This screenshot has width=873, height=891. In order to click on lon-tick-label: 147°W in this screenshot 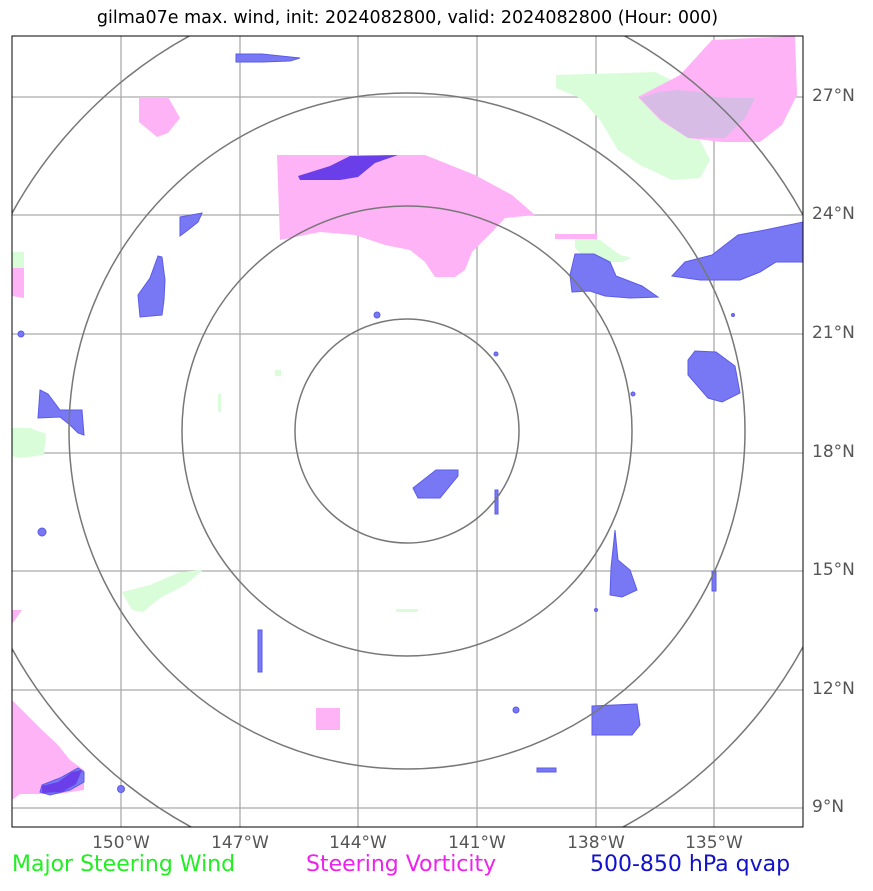, I will do `click(240, 843)`.